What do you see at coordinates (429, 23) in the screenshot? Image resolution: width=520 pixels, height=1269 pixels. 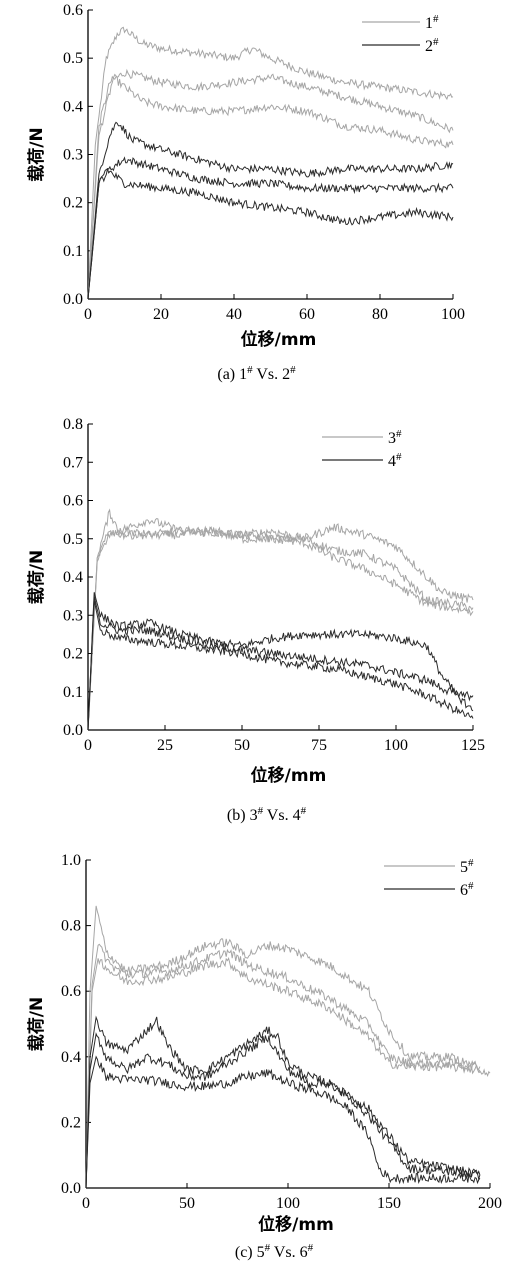 I see `legend-label-number: 1` at bounding box center [429, 23].